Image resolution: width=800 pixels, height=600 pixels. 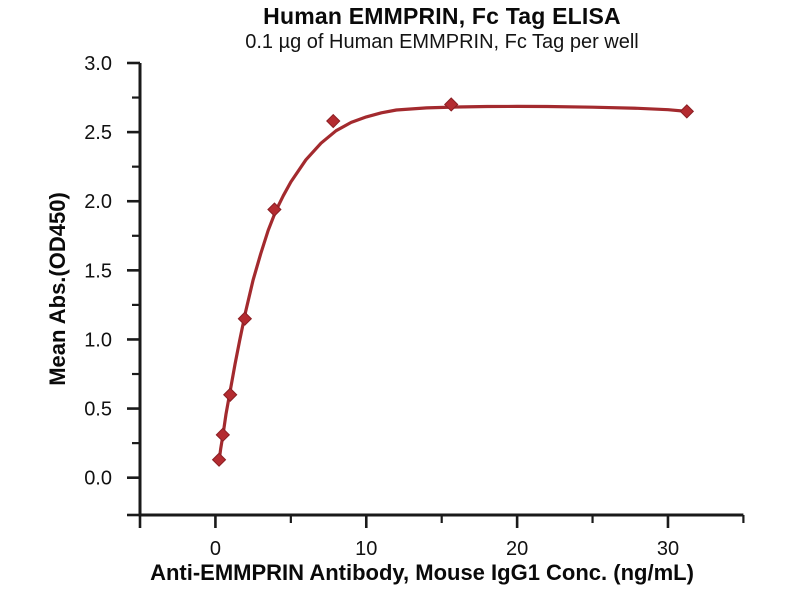 I want to click on y-tick-label: 2.0, so click(x=98, y=202).